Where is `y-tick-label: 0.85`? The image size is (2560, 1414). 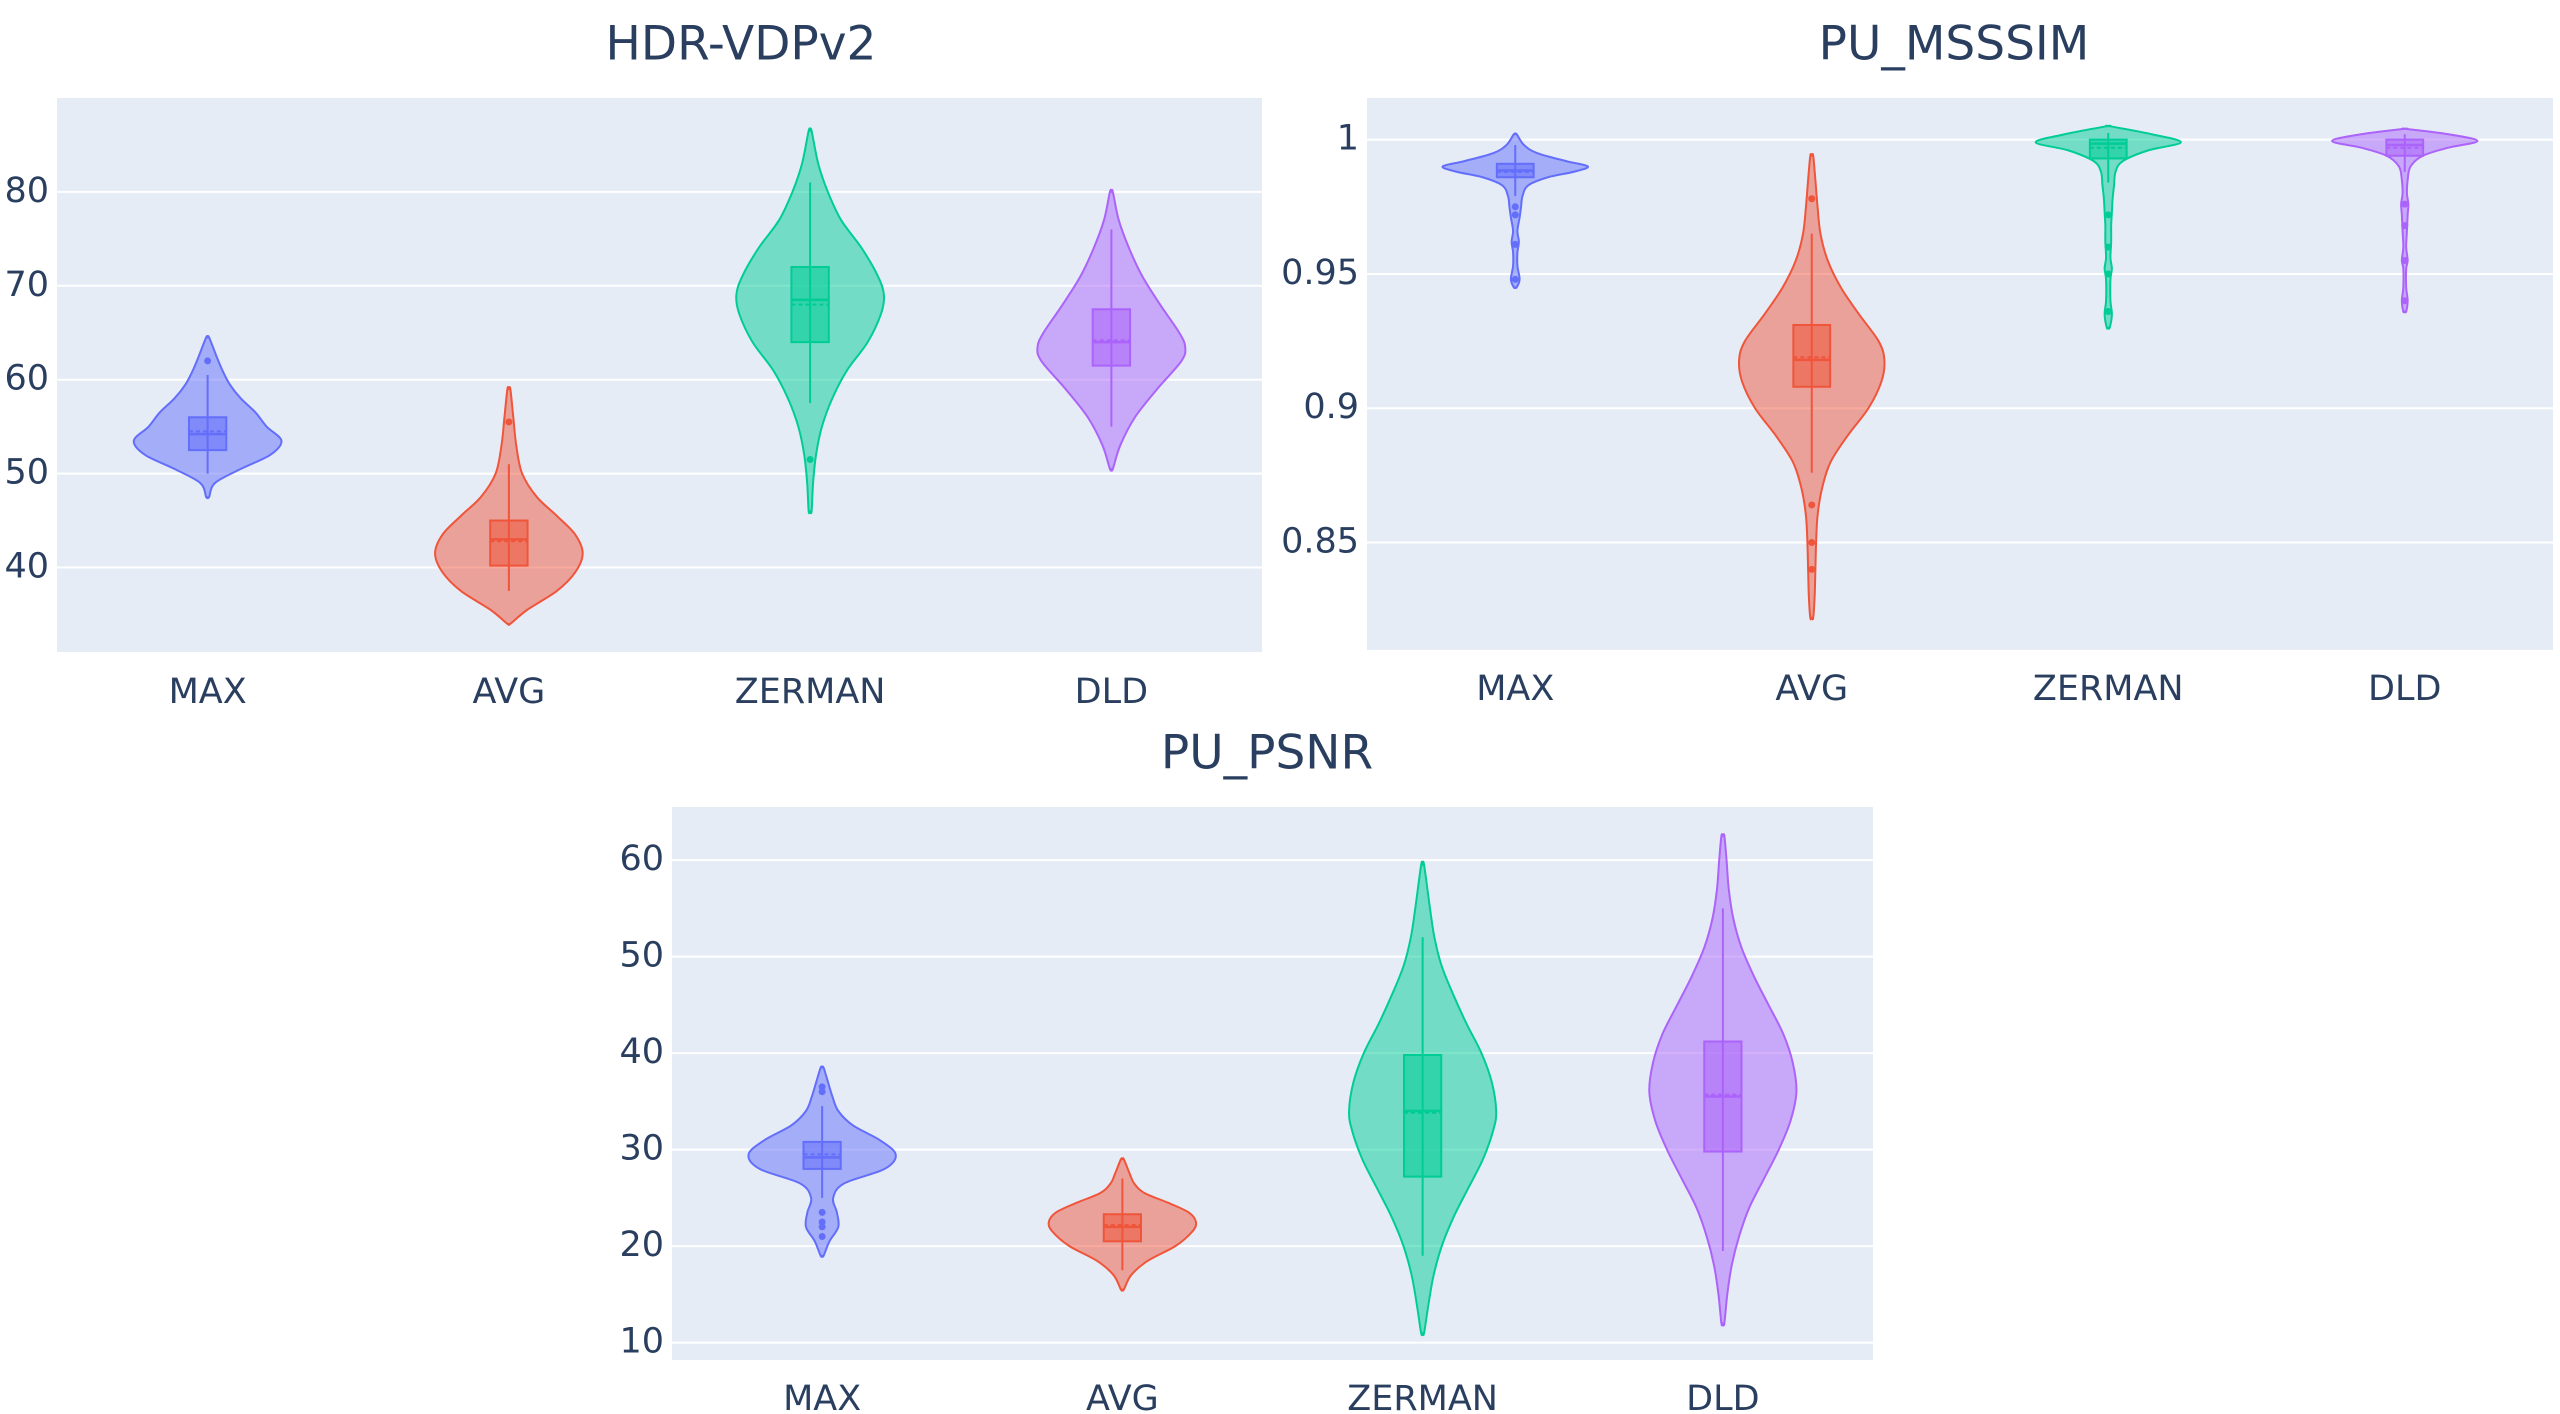
y-tick-label: 0.85 is located at coordinates (1320, 542).